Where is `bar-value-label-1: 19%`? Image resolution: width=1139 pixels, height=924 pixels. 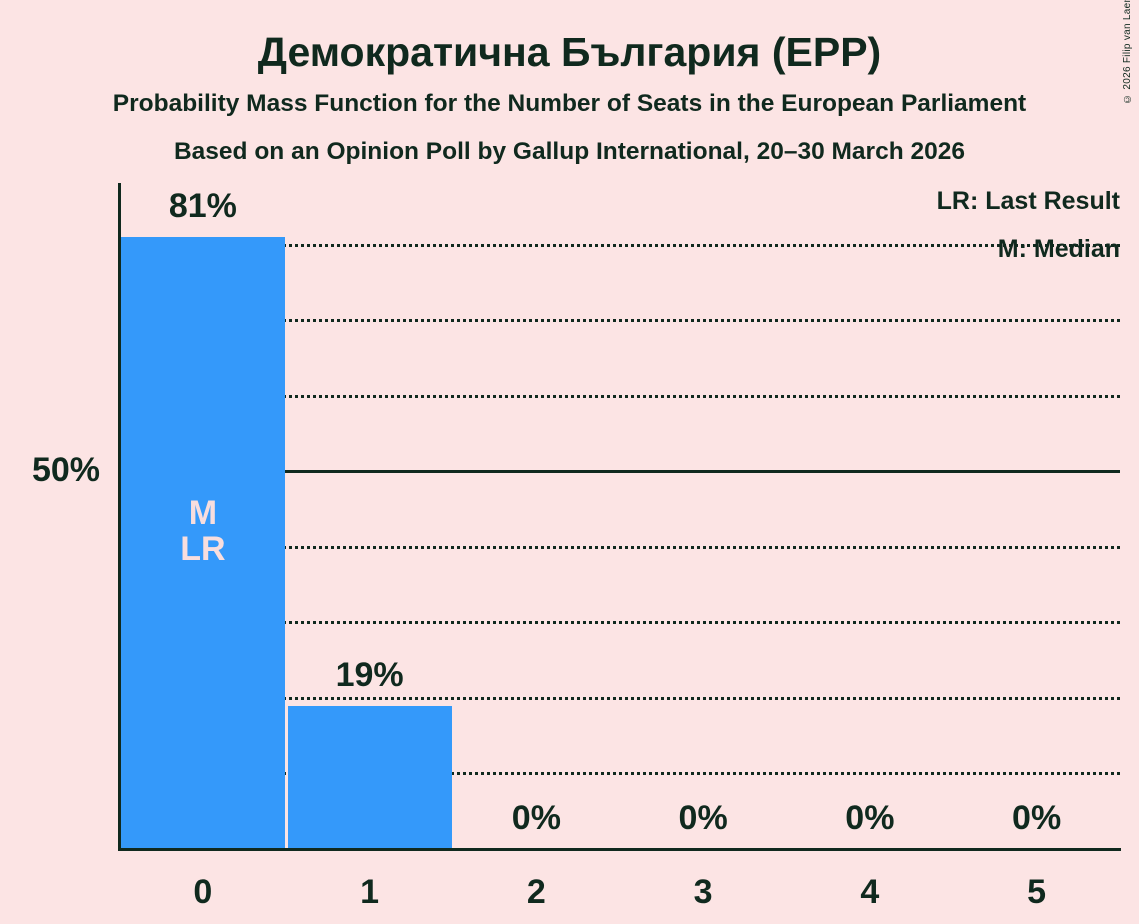
bar-value-label-1: 19% is located at coordinates (369, 674).